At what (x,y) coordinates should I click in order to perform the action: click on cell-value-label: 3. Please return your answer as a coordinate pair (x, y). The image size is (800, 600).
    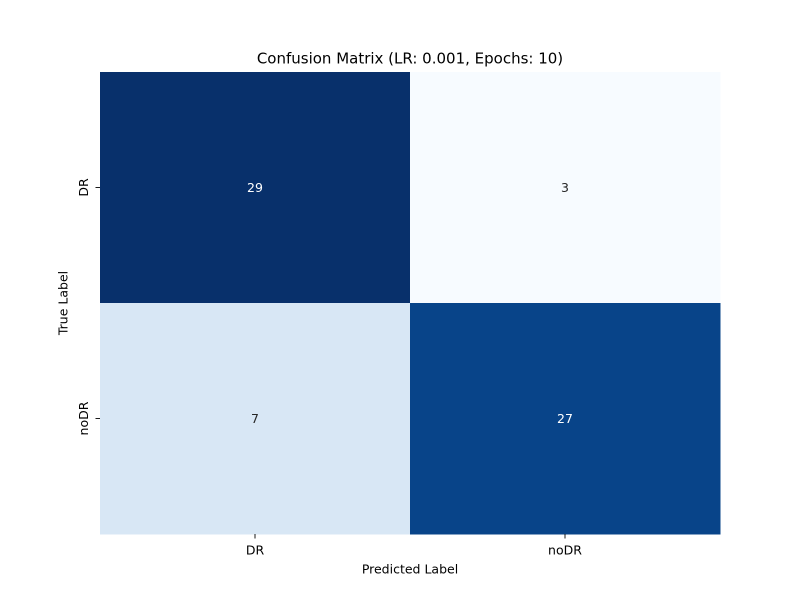
    Looking at the image, I should click on (565, 187).